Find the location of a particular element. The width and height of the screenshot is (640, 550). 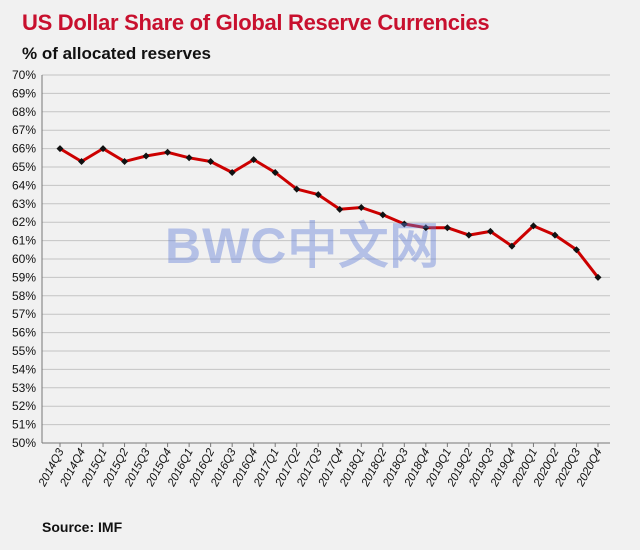

y-tick-label: 52% is located at coordinates (24, 406).